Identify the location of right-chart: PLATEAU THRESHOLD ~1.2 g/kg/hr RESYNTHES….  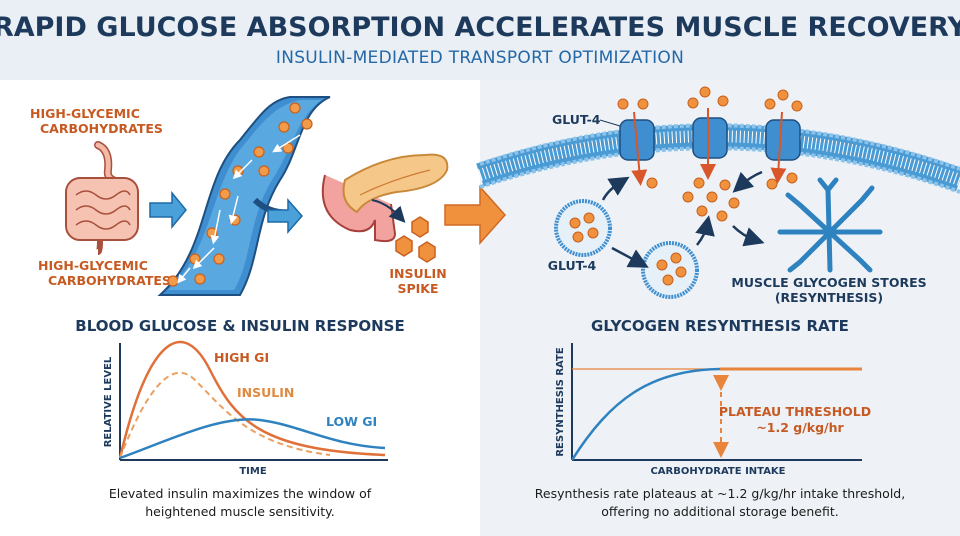
(713, 410).